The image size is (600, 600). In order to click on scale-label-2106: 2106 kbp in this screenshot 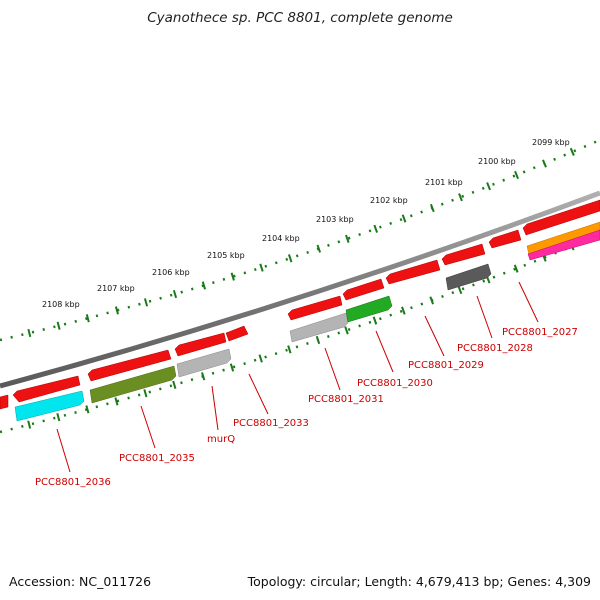, I will do `click(171, 272)`.